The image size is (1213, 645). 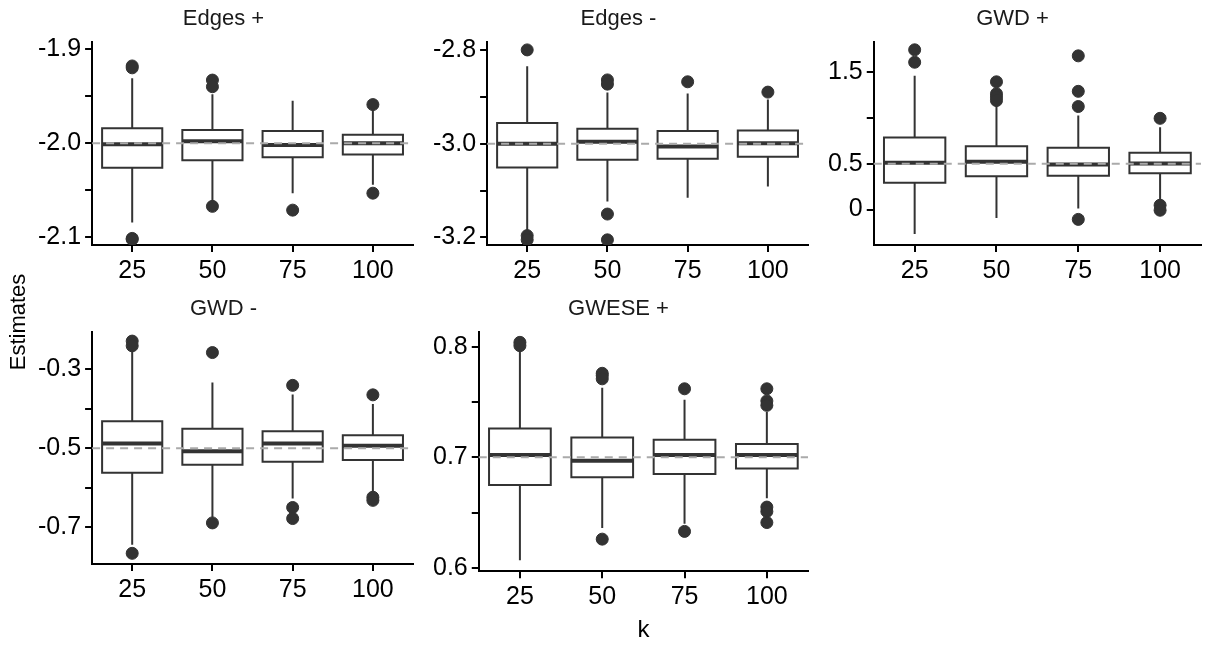 What do you see at coordinates (450, 565) in the screenshot?
I see `y-tick-label: 0.6` at bounding box center [450, 565].